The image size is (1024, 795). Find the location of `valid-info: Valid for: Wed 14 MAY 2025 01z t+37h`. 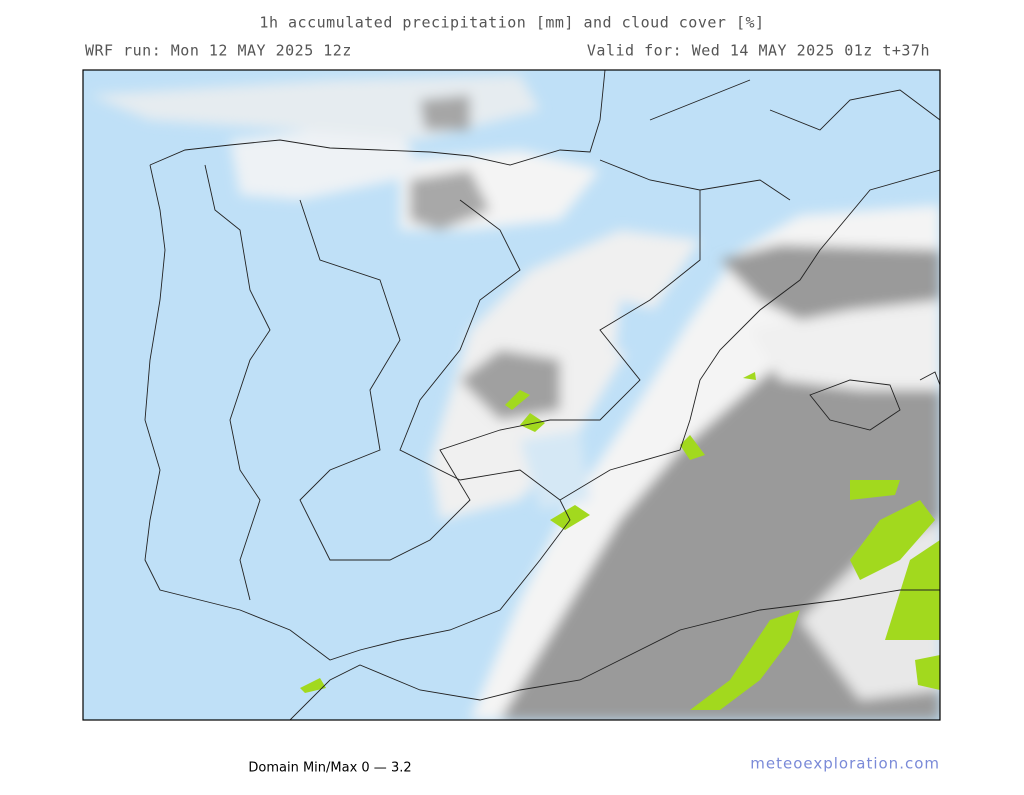

valid-info: Valid for: Wed 14 MAY 2025 01z t+37h is located at coordinates (758, 51).